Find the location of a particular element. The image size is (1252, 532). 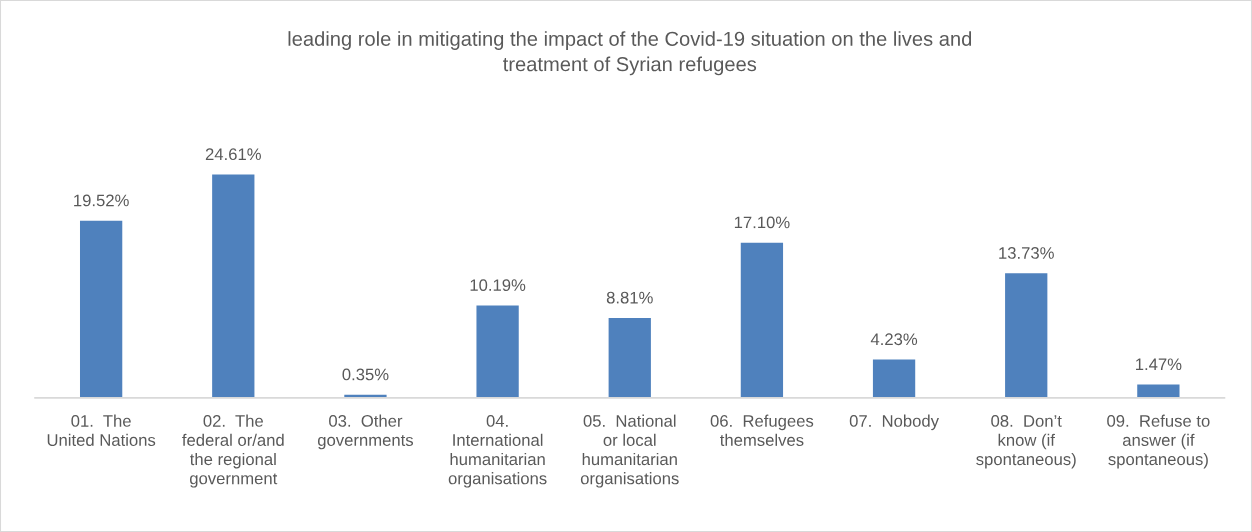

data-label: 13.73% is located at coordinates (1026, 253).